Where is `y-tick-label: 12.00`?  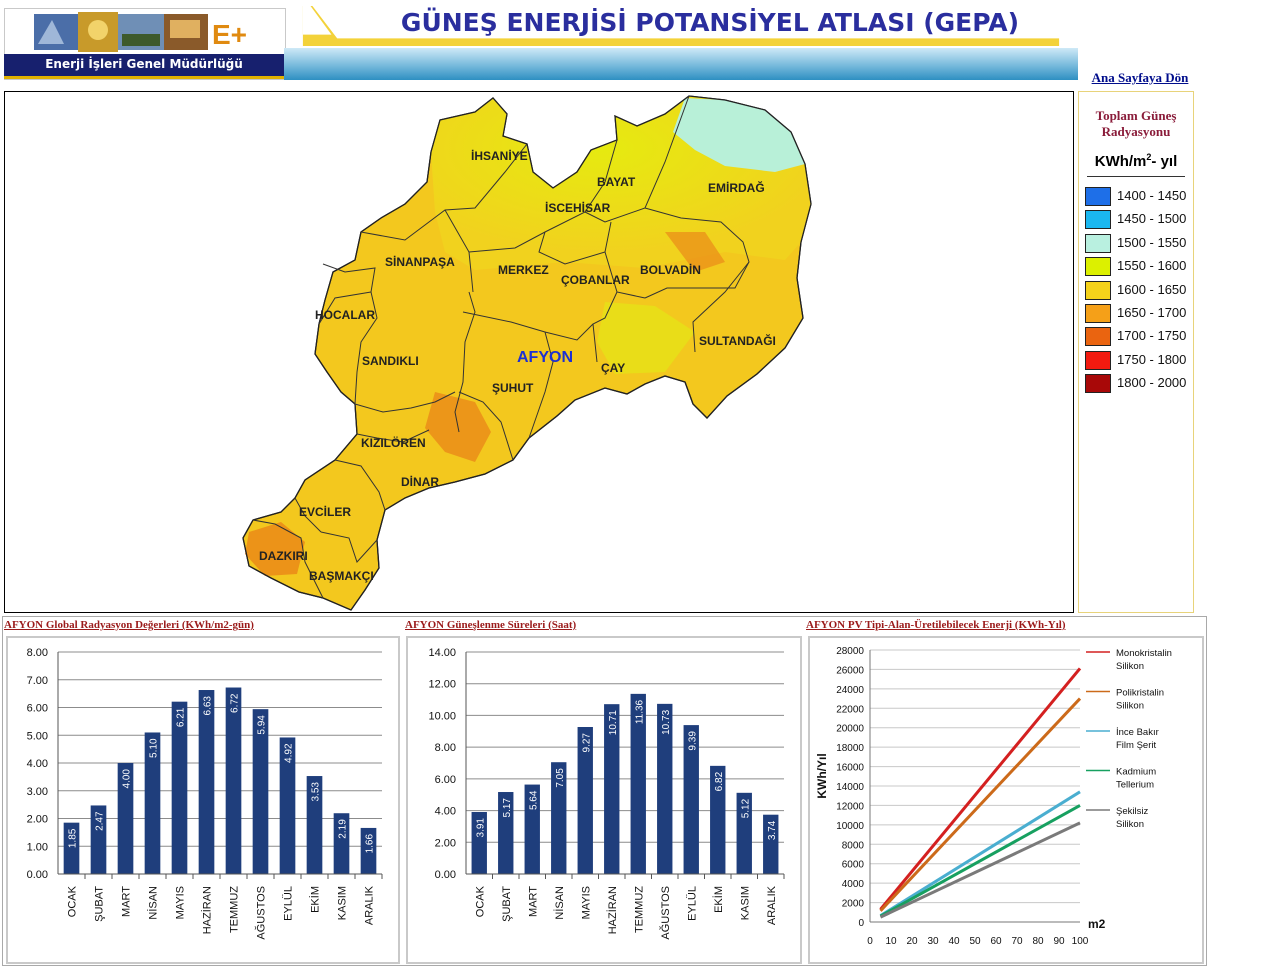
y-tick-label: 12.00 is located at coordinates (442, 685).